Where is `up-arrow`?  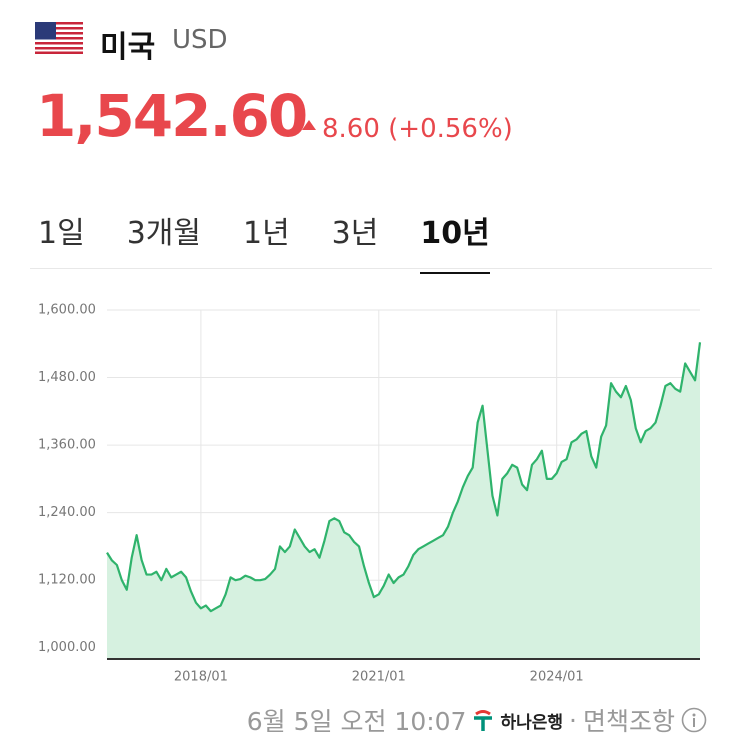 up-arrow is located at coordinates (309, 125).